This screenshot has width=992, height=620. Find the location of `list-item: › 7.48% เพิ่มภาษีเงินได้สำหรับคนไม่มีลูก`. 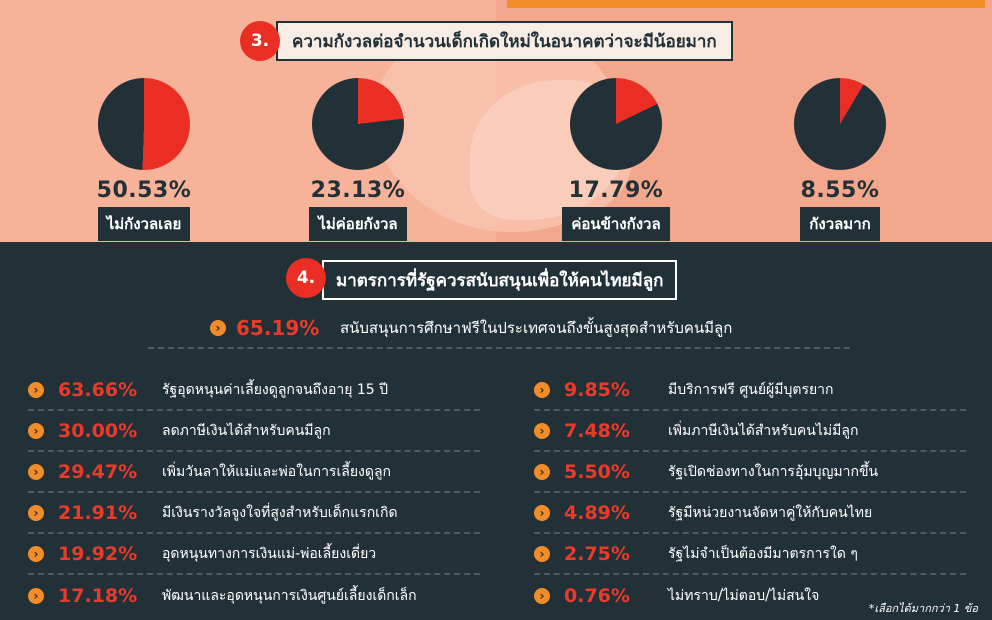

list-item: › 7.48% เพิ่มภาษีเงินได้สำหรับคนไม่มีลูก is located at coordinates (750, 431).